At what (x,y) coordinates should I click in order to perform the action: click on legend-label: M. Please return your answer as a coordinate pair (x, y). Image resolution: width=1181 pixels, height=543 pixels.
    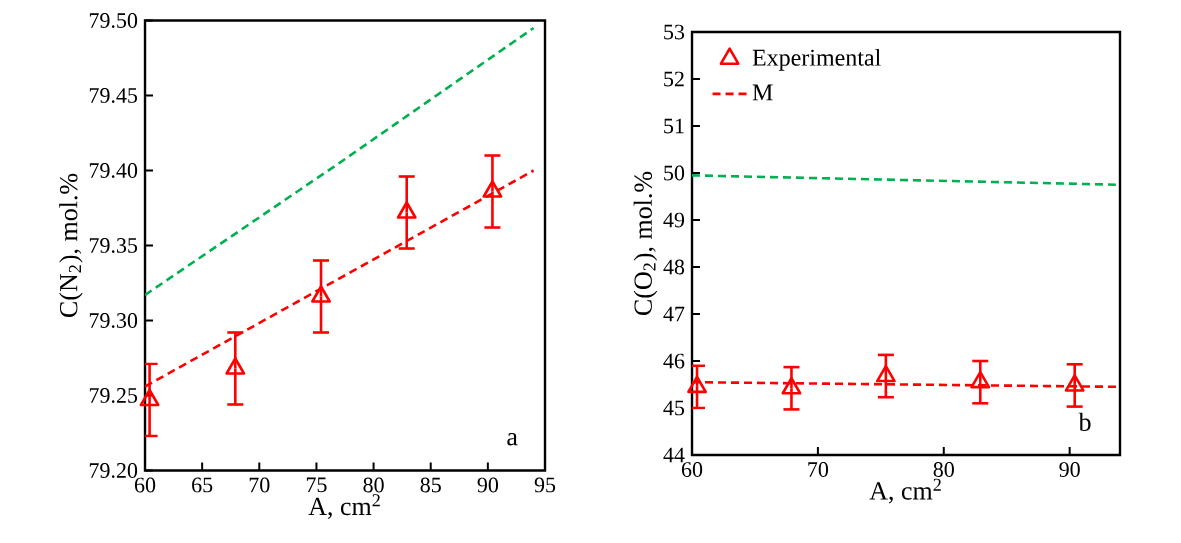
    Looking at the image, I should click on (762, 92).